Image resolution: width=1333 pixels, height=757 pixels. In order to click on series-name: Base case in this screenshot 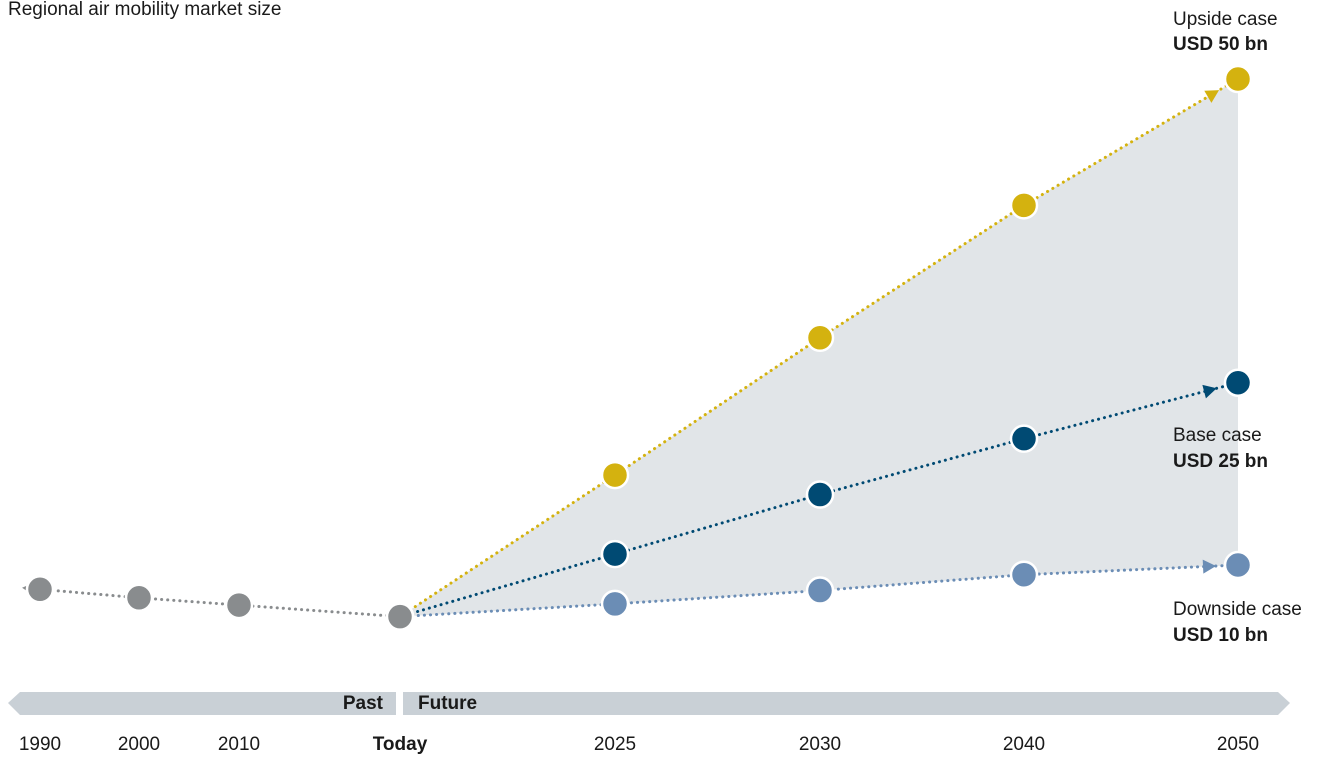, I will do `click(1217, 435)`.